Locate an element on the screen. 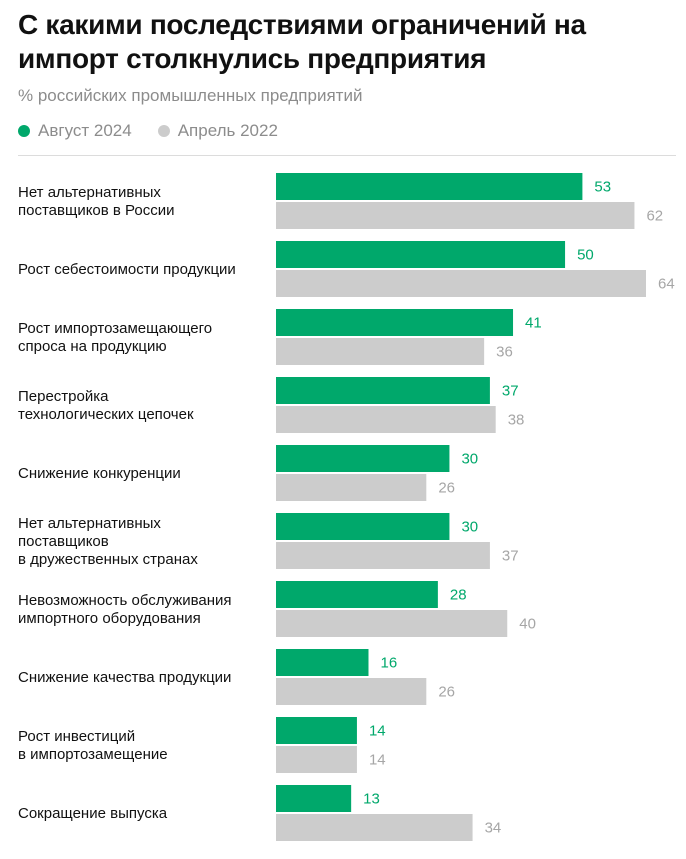 The height and width of the screenshot is (859, 686). value-label-april-2022: 14 is located at coordinates (377, 760).